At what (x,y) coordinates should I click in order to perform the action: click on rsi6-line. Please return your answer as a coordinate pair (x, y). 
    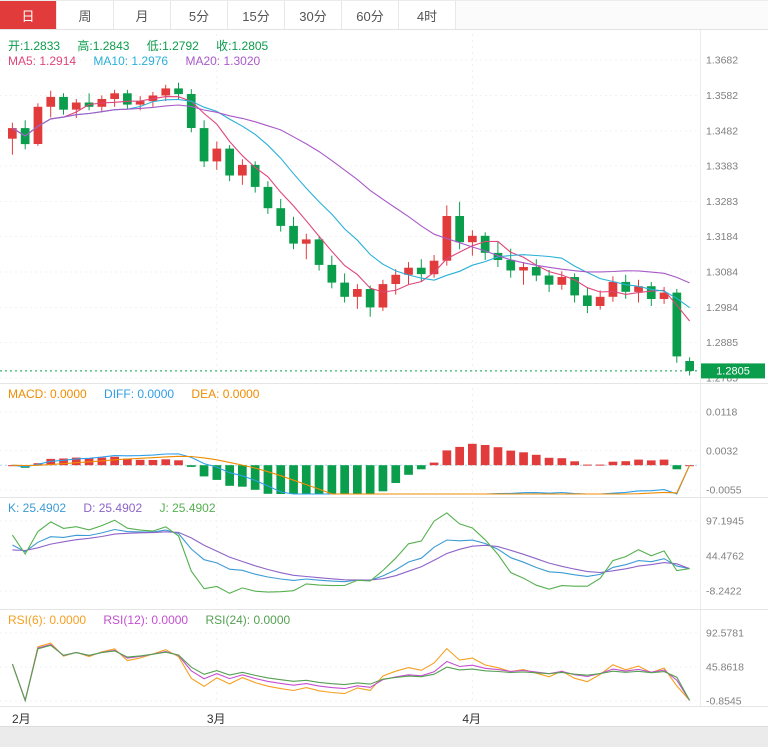
    Looking at the image, I should click on (351, 672).